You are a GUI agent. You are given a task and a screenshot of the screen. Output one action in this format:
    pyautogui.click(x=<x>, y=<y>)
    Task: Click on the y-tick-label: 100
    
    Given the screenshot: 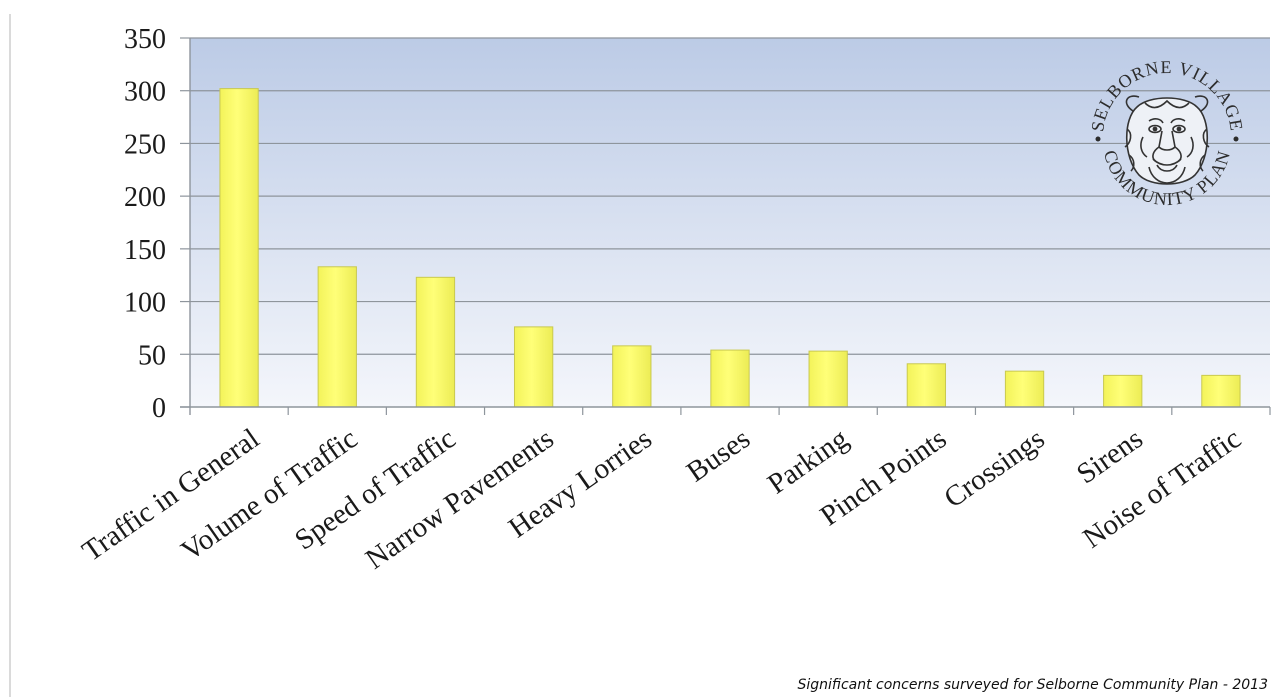 What is the action you would take?
    pyautogui.click(x=145, y=303)
    